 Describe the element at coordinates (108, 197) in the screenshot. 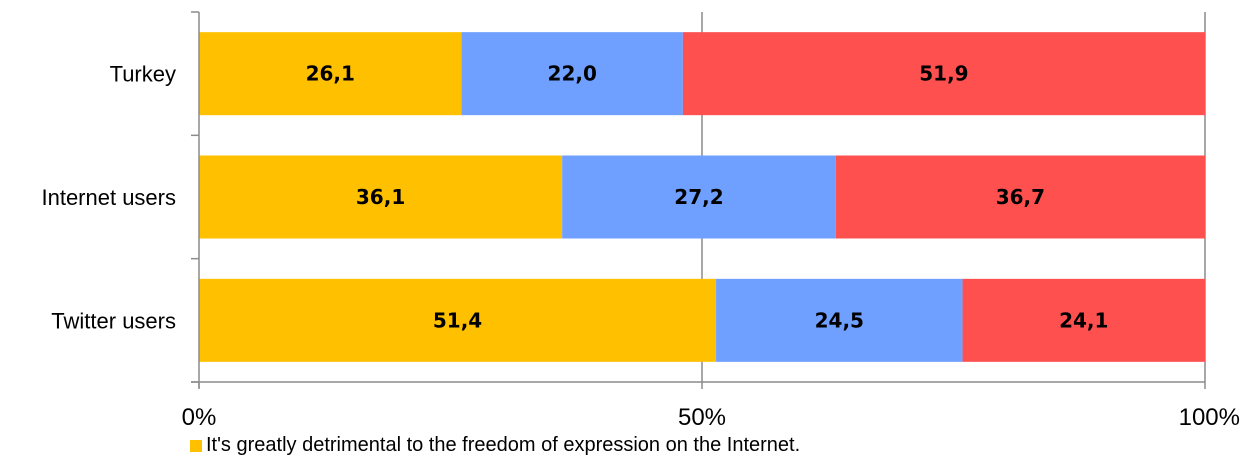

I see `category-label: Internet users` at that location.